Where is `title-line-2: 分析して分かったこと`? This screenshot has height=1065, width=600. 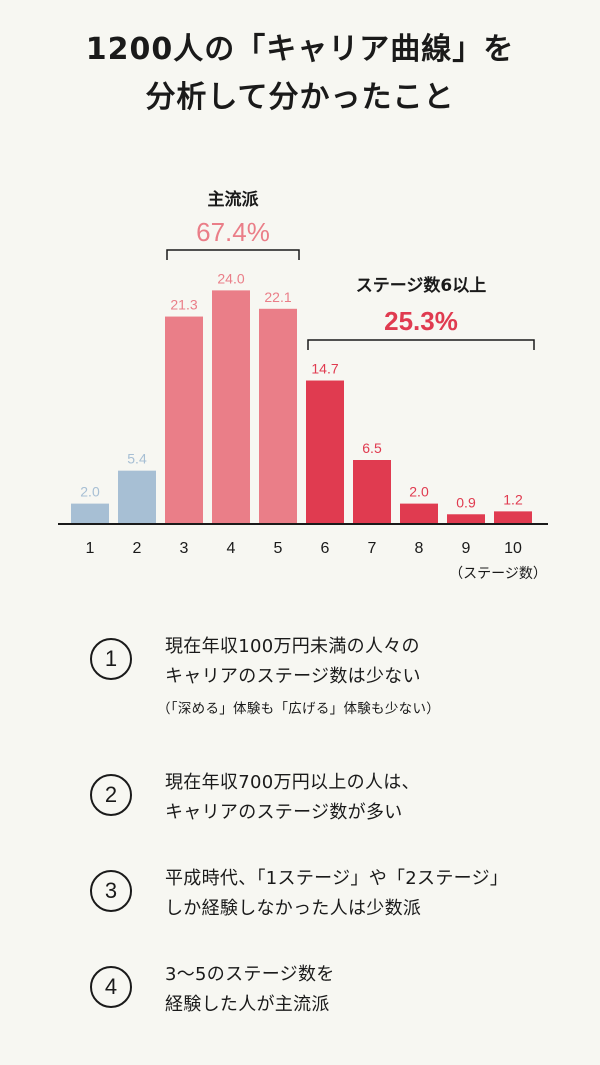
title-line-2: 分析して分かったこと is located at coordinates (300, 97).